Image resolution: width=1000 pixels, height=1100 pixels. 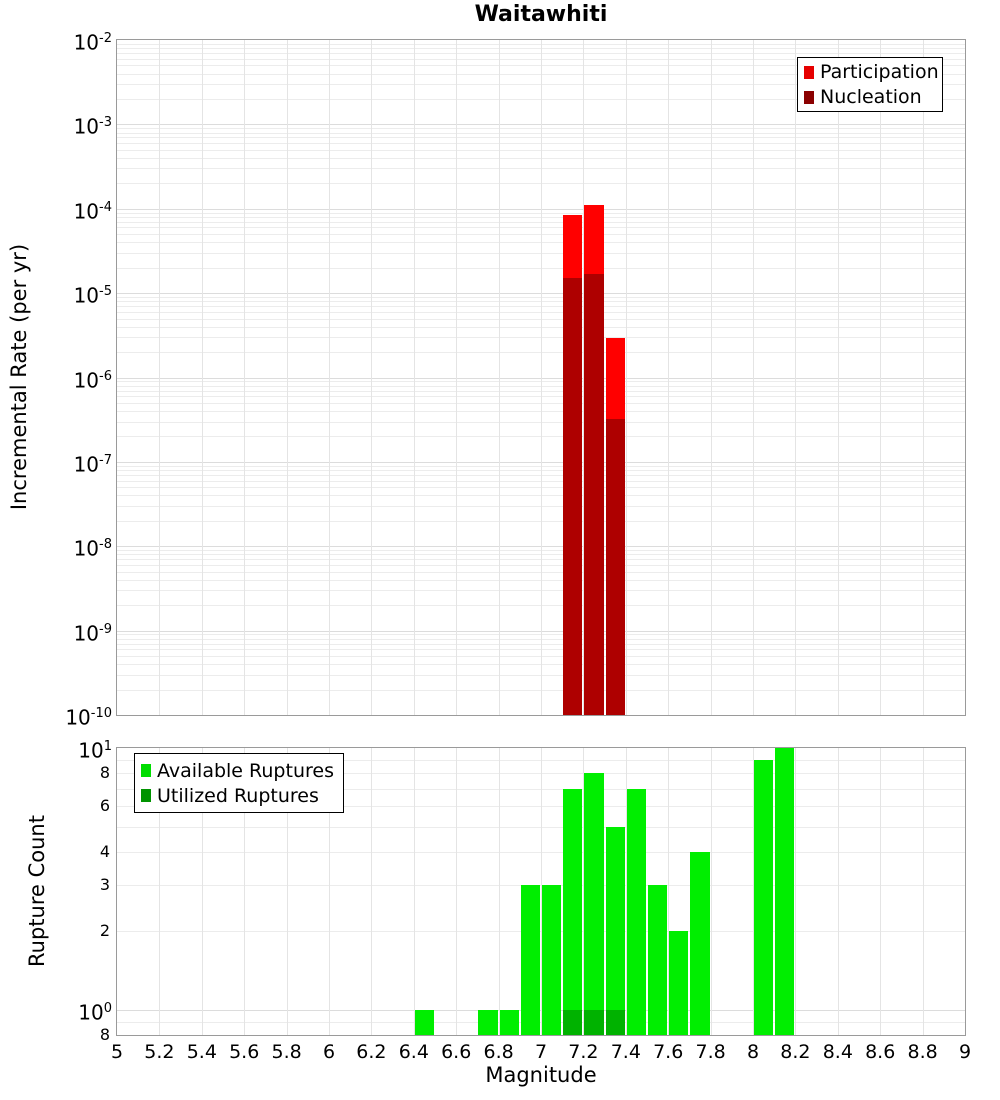 What do you see at coordinates (92, 211) in the screenshot?
I see `y-tick-label: 10⁻⁴` at bounding box center [92, 211].